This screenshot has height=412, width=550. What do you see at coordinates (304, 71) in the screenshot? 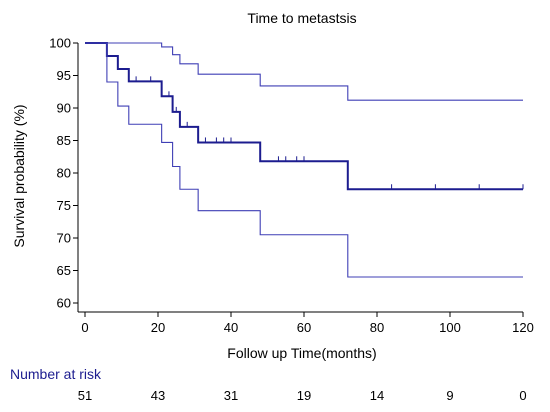
I see `upper-ci-curve` at bounding box center [304, 71].